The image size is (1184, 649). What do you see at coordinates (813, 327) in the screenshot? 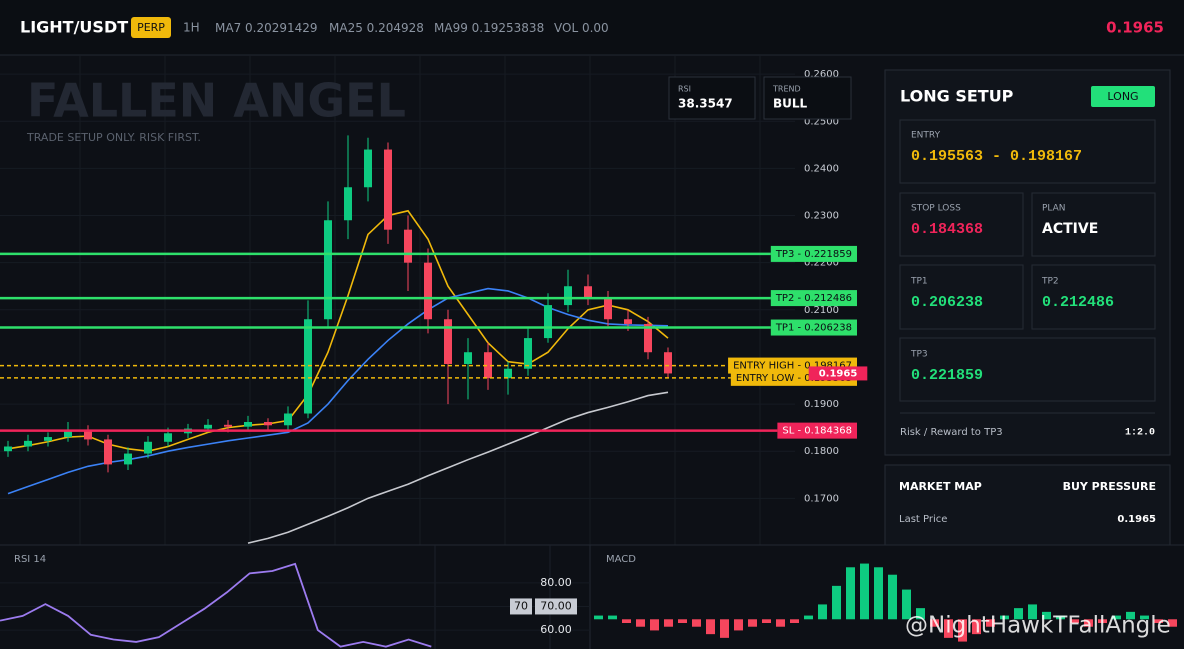
I see `level-badge` at bounding box center [813, 327].